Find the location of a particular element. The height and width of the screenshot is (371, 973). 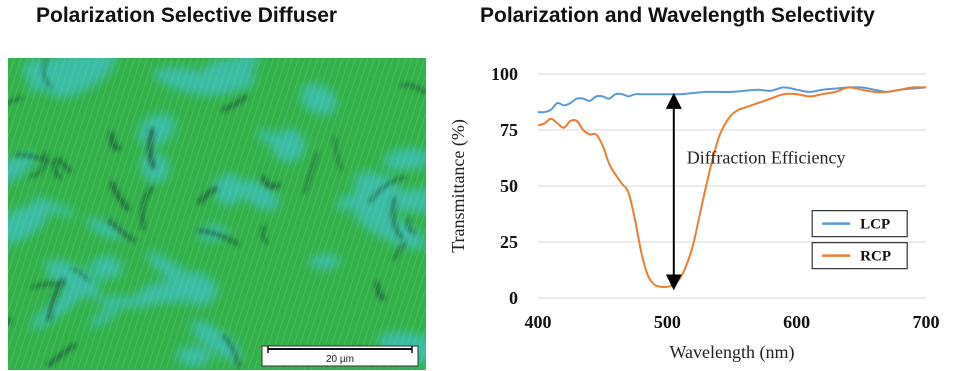

y-axis-label: Transmittance (%) is located at coordinates (458, 186).